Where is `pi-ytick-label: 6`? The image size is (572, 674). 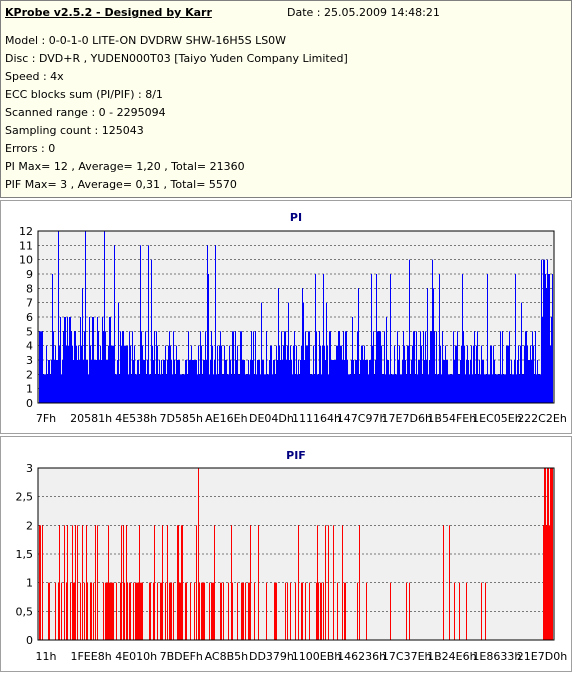 pi-ytick-label: 6 is located at coordinates (29, 317).